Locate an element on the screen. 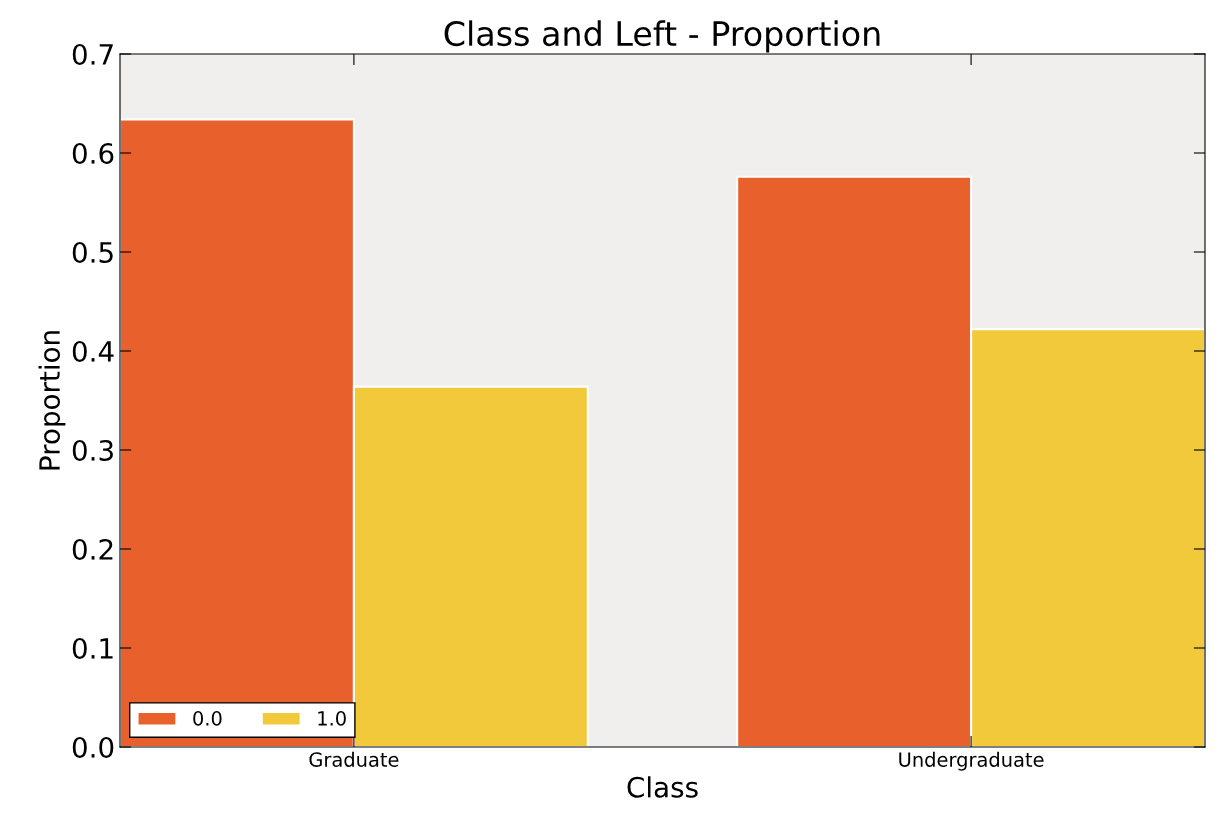  chart-title: Class and Left - Proportion is located at coordinates (662, 36).